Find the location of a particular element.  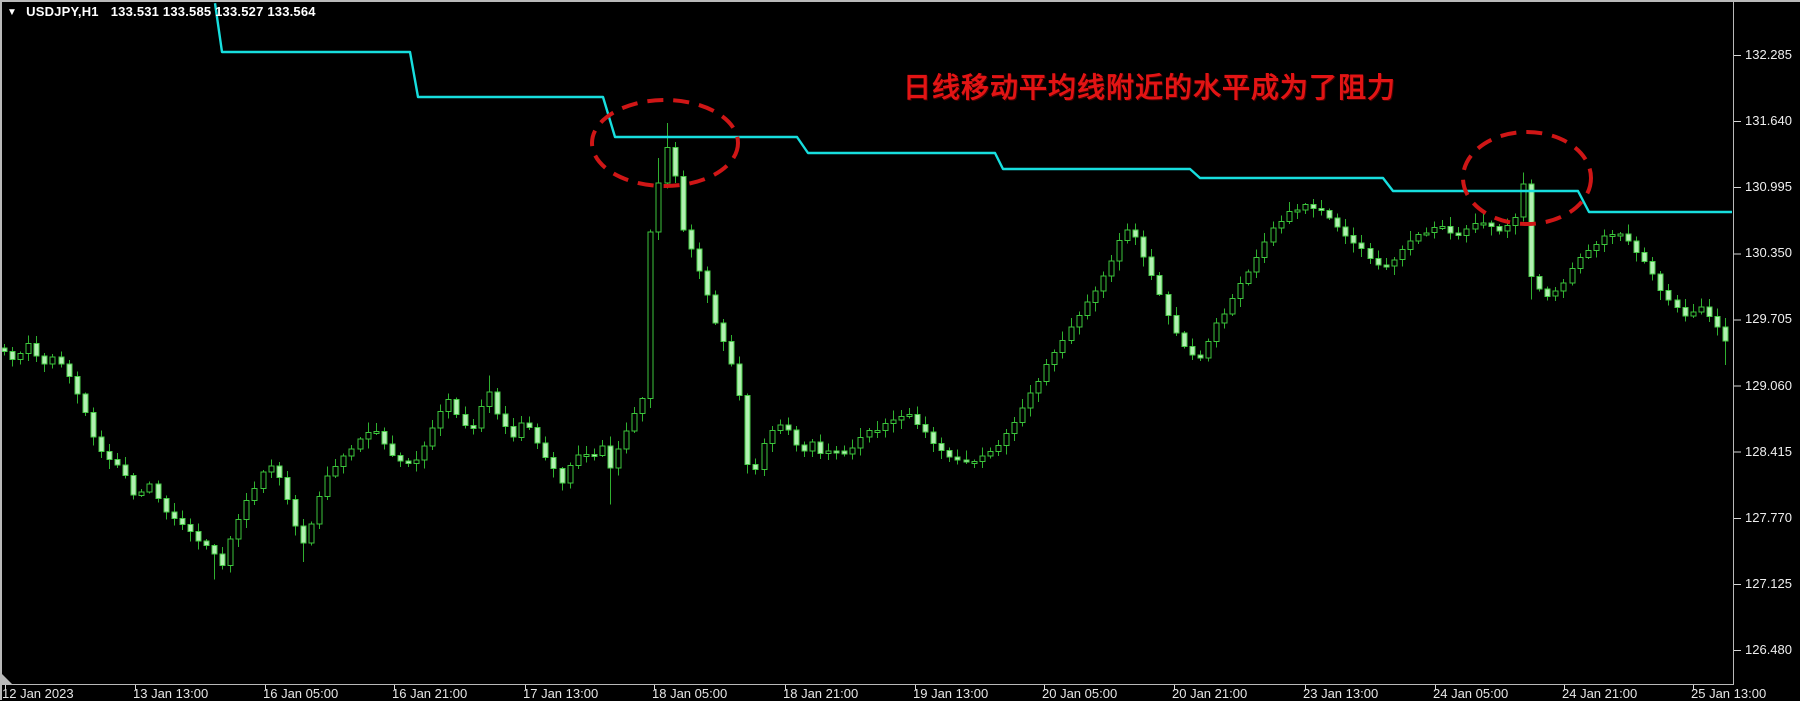

ohlc-readout: 133.531 133.585 133.527 133.564 is located at coordinates (213, 11).